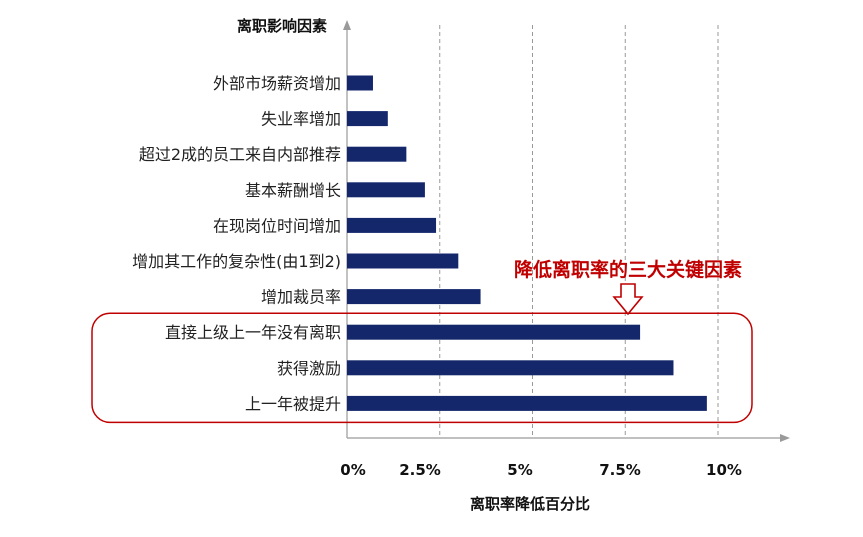  What do you see at coordinates (301, 119) in the screenshot?
I see `category-label: 失业率增加` at bounding box center [301, 119].